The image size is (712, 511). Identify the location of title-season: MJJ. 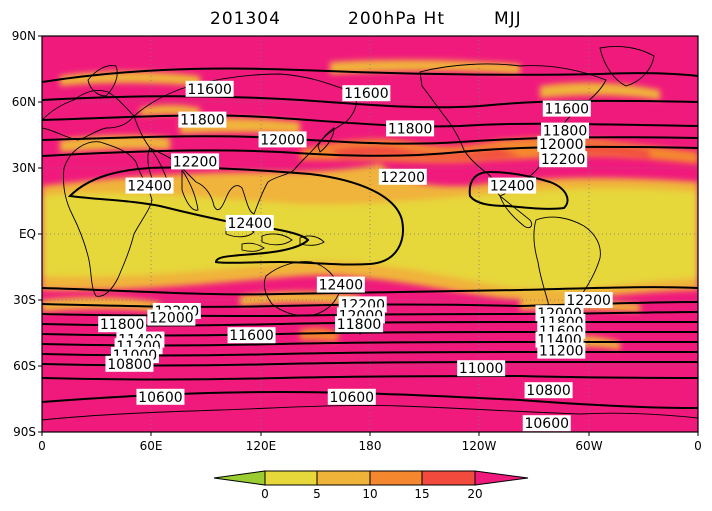
(508, 19).